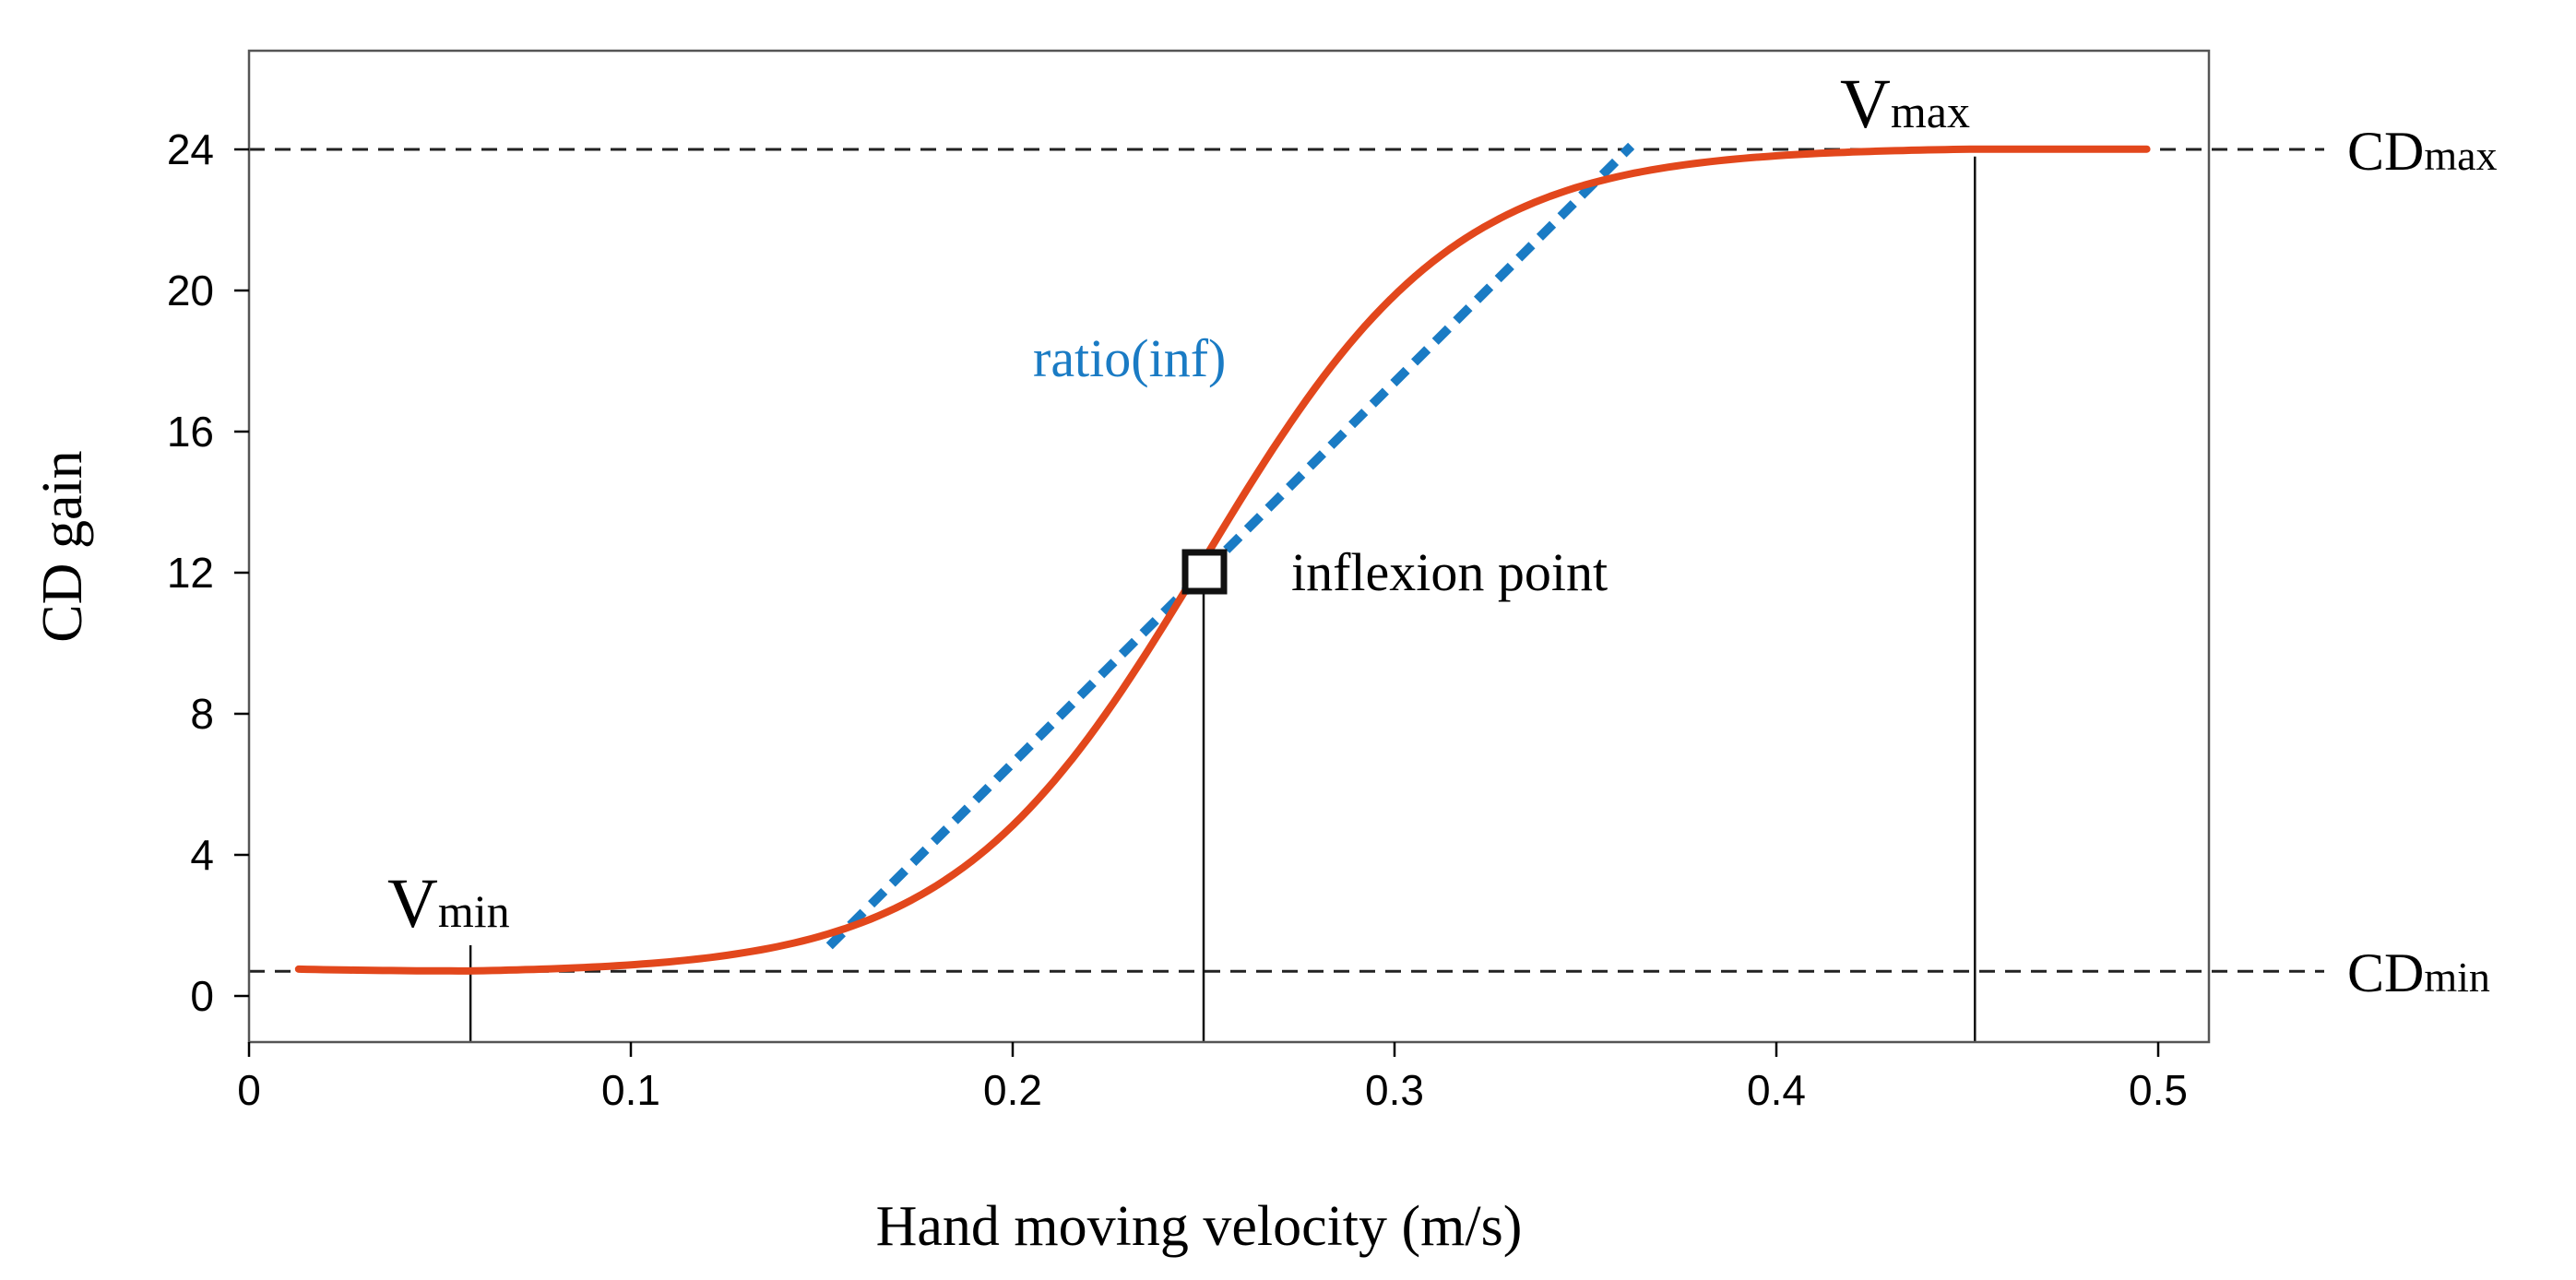 The image size is (2576, 1280). Describe the element at coordinates (1776, 1090) in the screenshot. I see `x-tick-label: 0.4` at that location.